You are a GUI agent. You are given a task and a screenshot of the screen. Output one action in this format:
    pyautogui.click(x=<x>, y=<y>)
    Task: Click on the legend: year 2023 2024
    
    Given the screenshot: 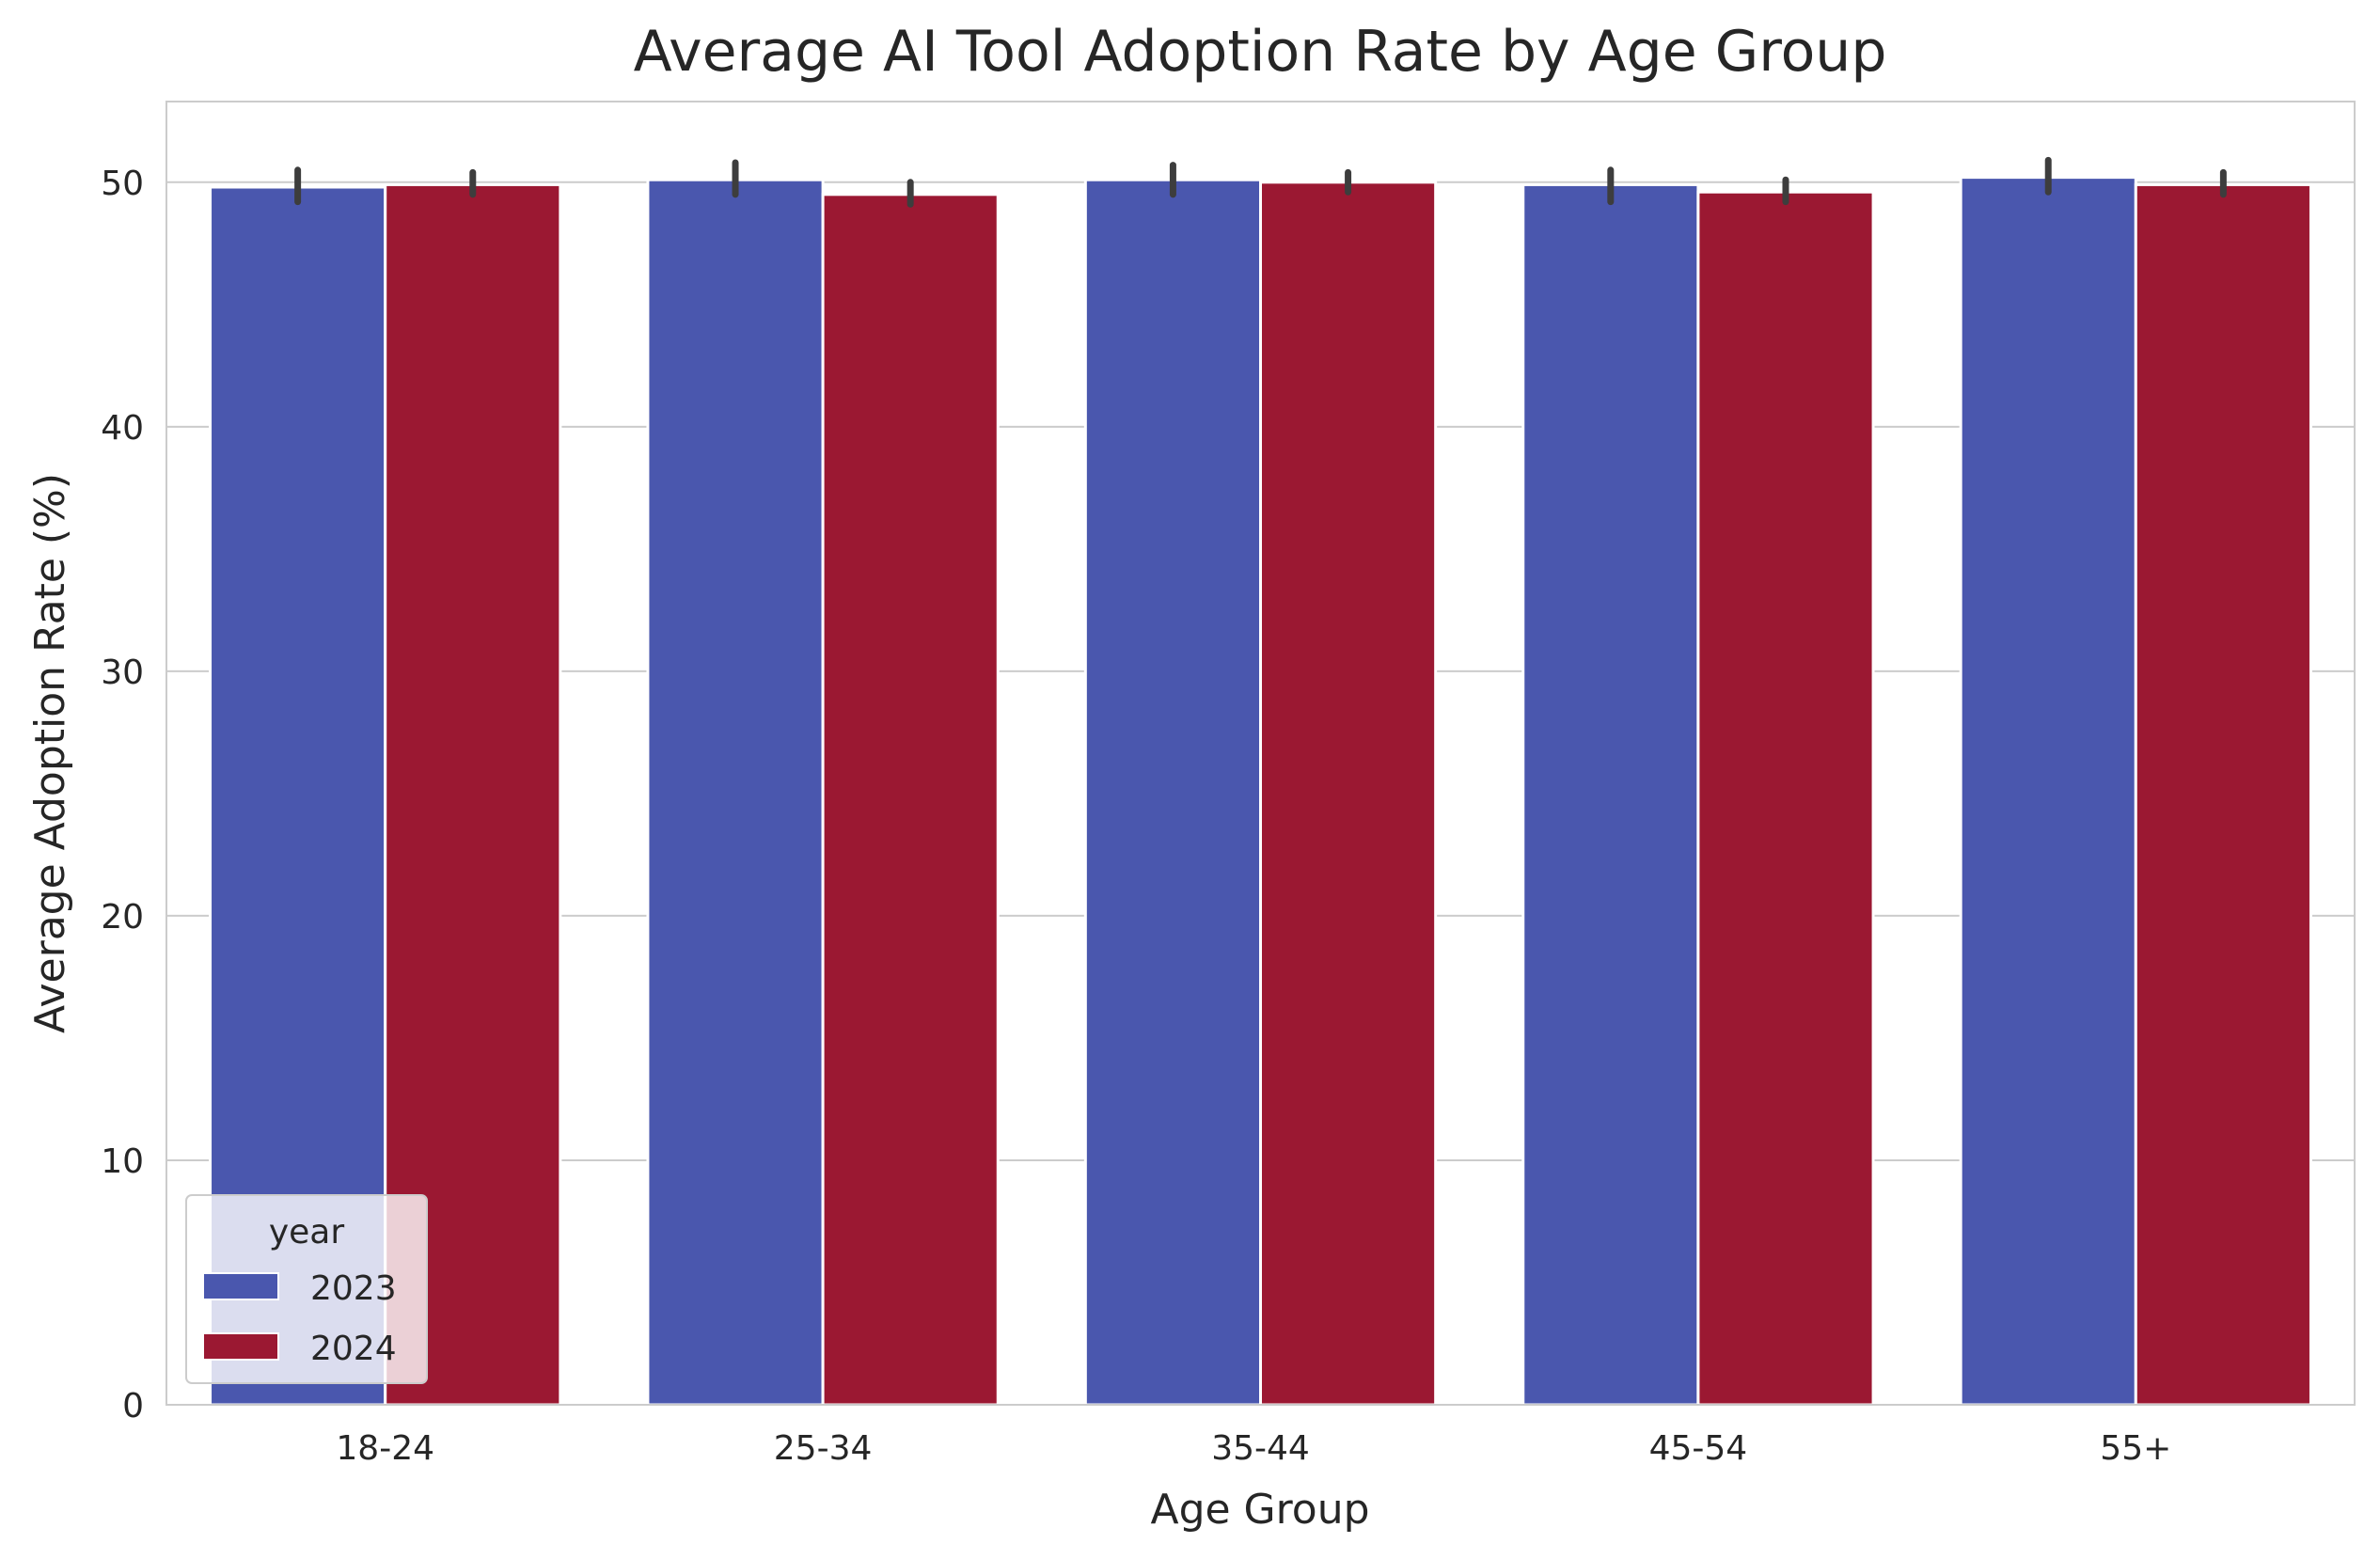 What is the action you would take?
    pyautogui.click(x=306, y=1289)
    